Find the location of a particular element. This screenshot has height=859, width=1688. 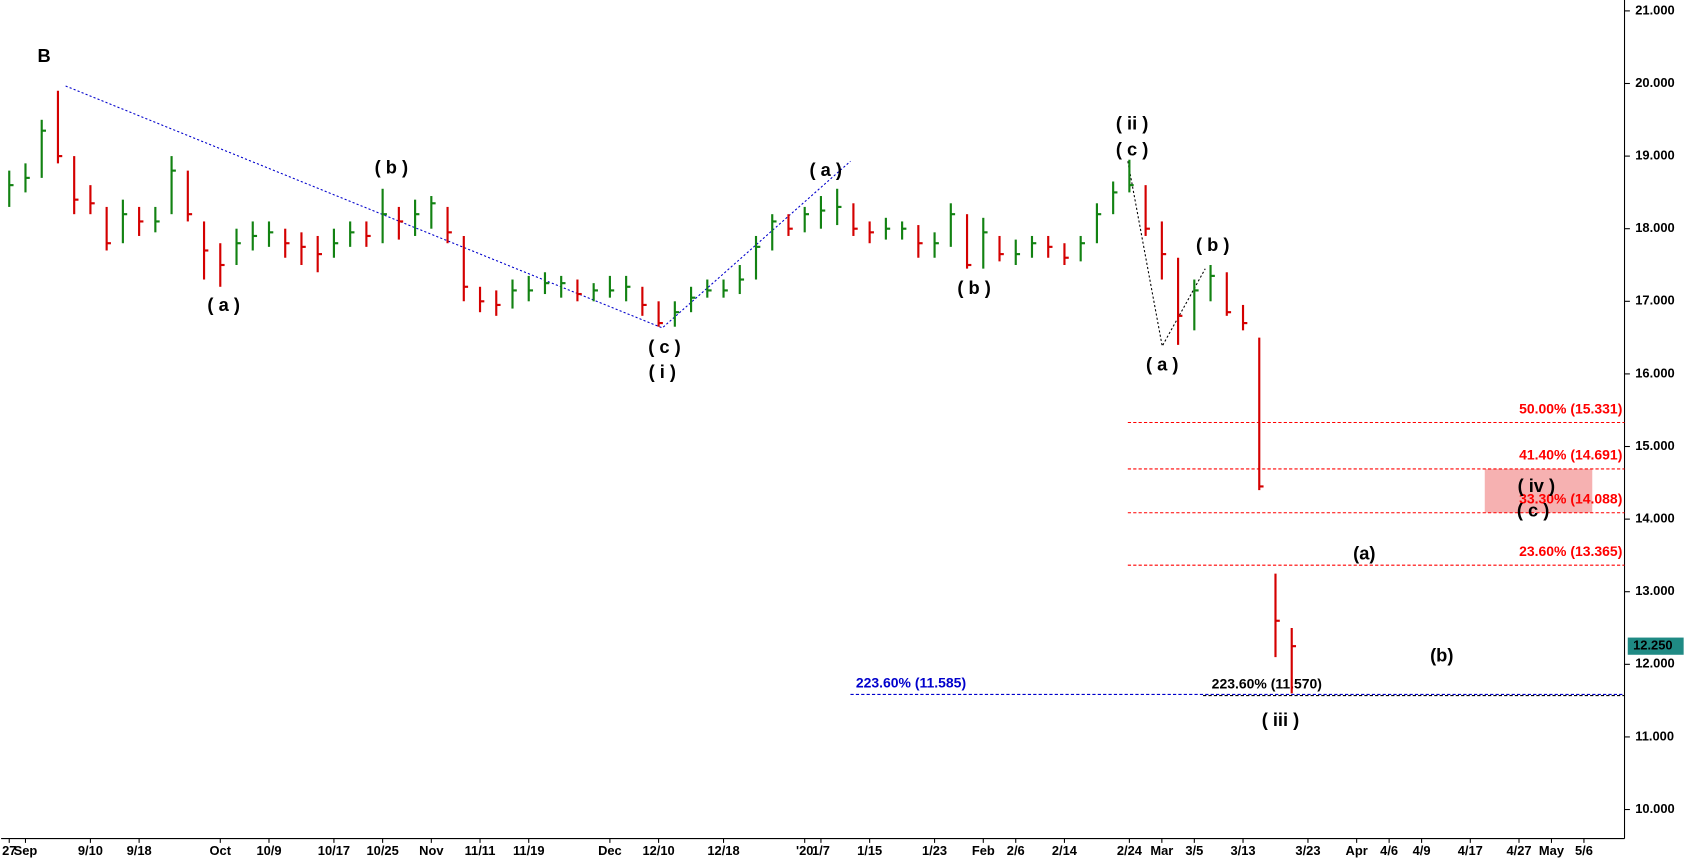

x-tick-label: 1/7 is located at coordinates (821, 850).